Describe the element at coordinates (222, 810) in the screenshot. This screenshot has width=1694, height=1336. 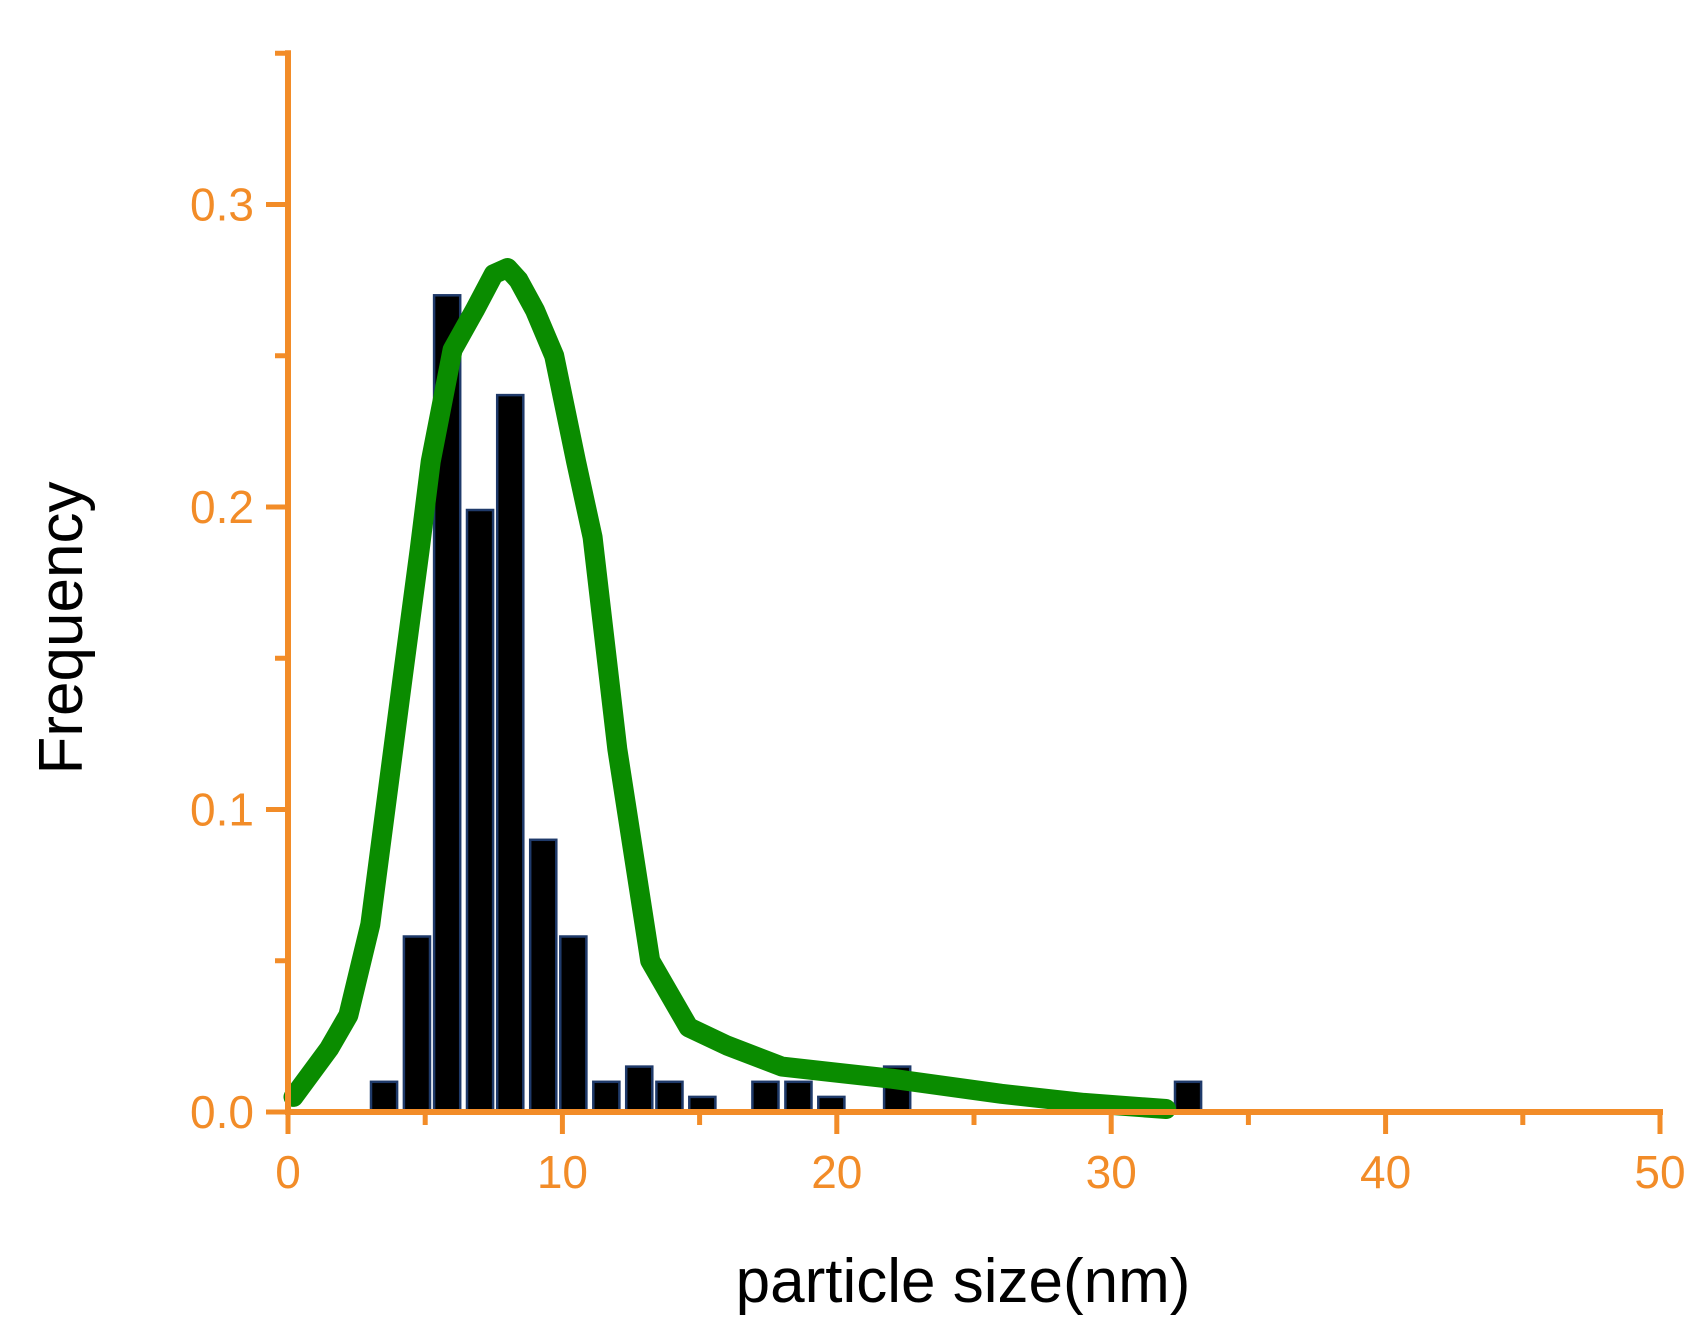
I see `y-tick-label: 0.1` at that location.